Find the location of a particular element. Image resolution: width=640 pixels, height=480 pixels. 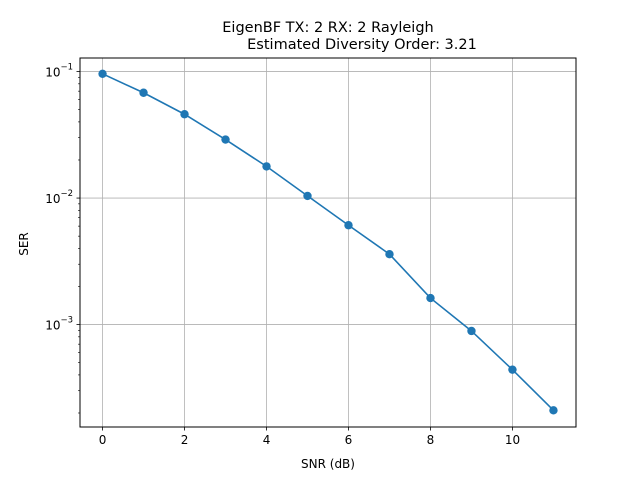

x-tick-label: 2 is located at coordinates (185, 440).